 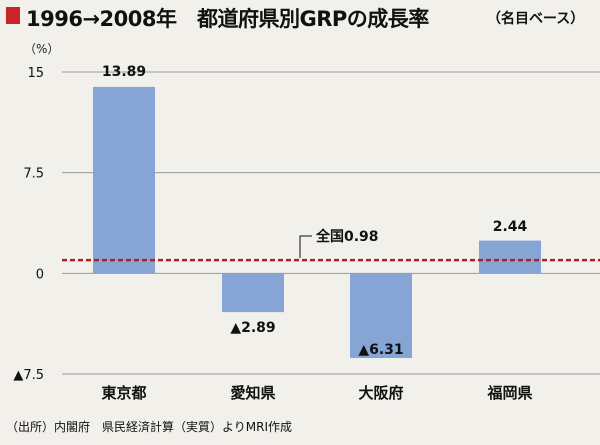 I want to click on y-axis-unit-label: （%）, so click(x=41, y=49).